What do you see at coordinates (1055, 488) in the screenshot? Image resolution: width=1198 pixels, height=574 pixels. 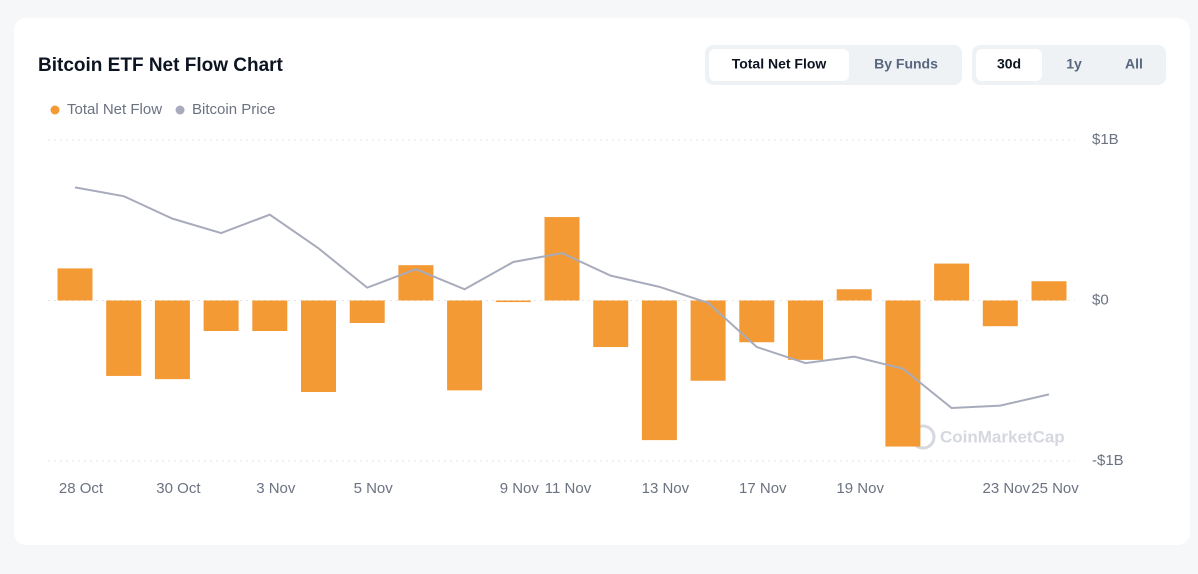 I see `x-tick-label: 25 Nov` at bounding box center [1055, 488].